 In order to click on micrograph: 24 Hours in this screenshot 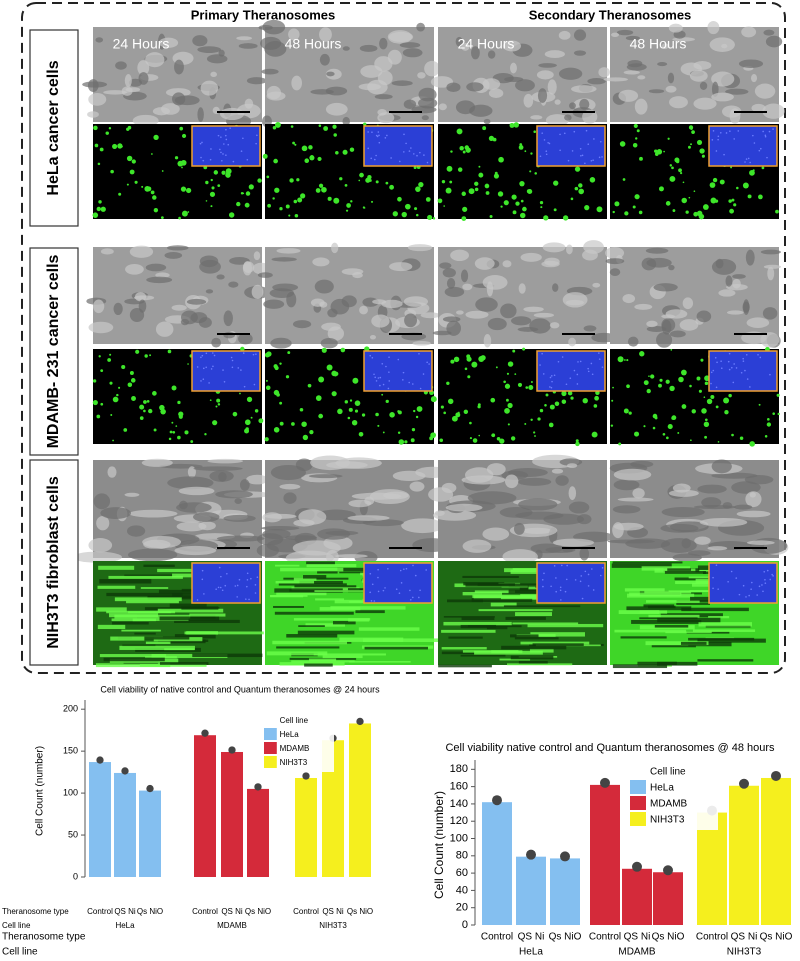, I will do `click(174, 77)`.